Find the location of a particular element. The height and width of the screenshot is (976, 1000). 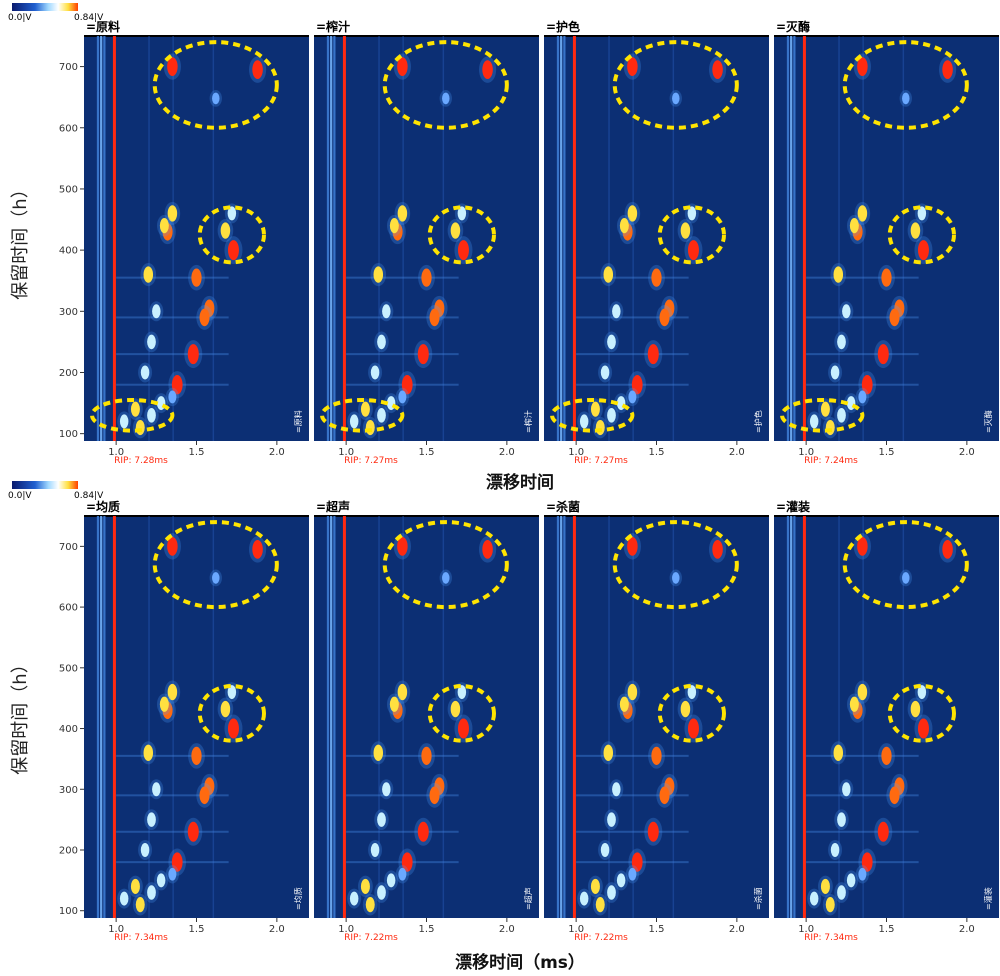

x-axis-title-row1: 漂移时间 is located at coordinates (520, 482).